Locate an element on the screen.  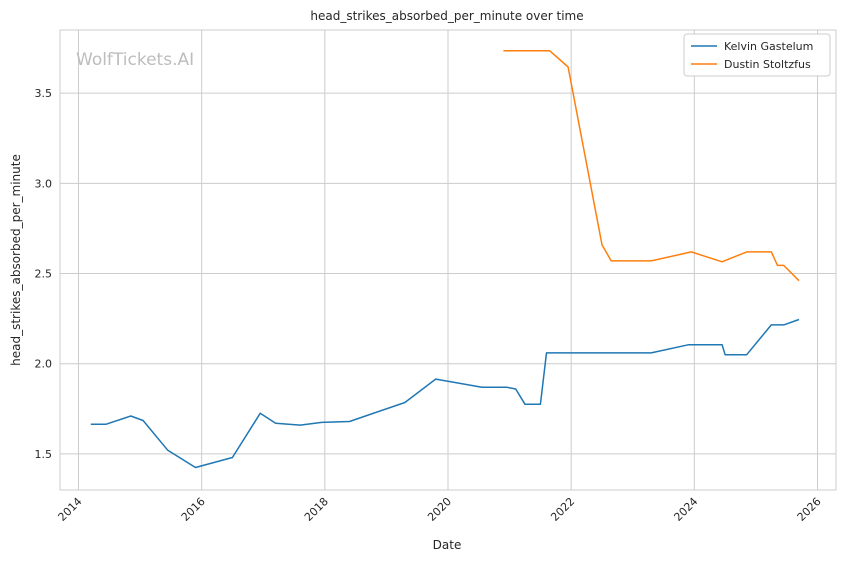
y-tick-label: 3.5 is located at coordinates (44, 93).